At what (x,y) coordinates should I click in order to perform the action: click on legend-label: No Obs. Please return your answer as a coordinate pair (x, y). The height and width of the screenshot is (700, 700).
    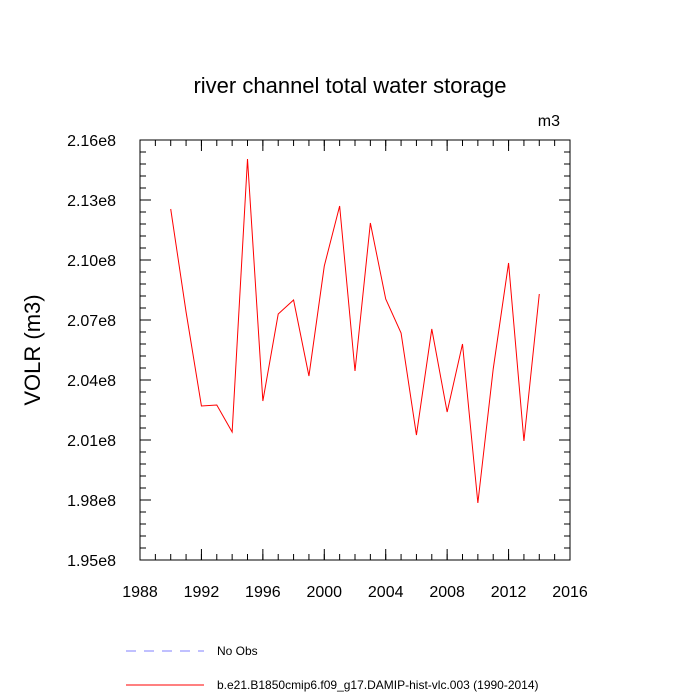
    Looking at the image, I should click on (237, 651).